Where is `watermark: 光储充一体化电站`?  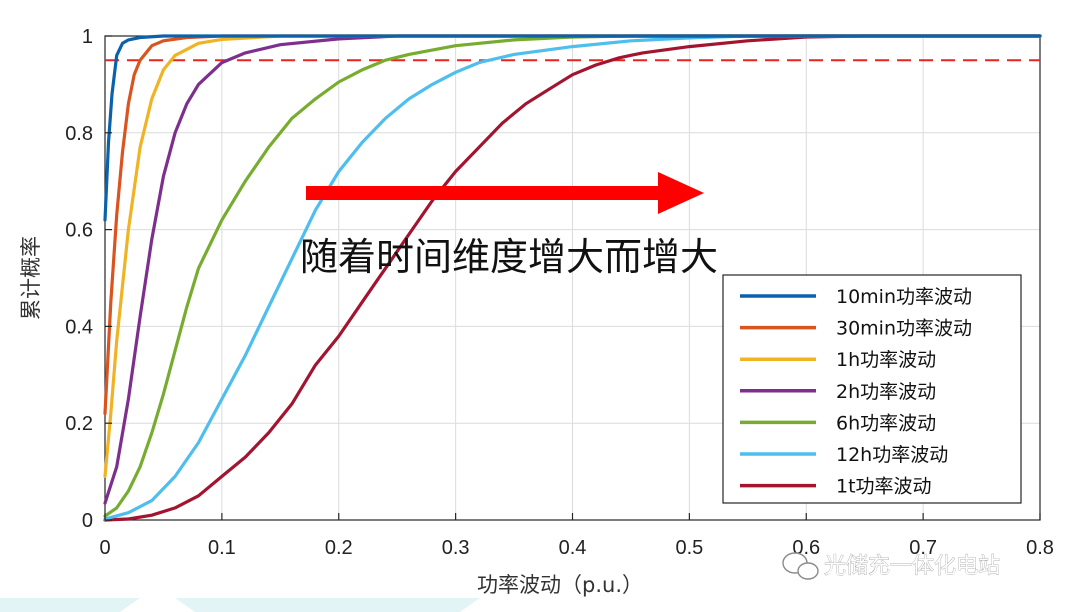
watermark: 光储充一体化电站 is located at coordinates (891, 566).